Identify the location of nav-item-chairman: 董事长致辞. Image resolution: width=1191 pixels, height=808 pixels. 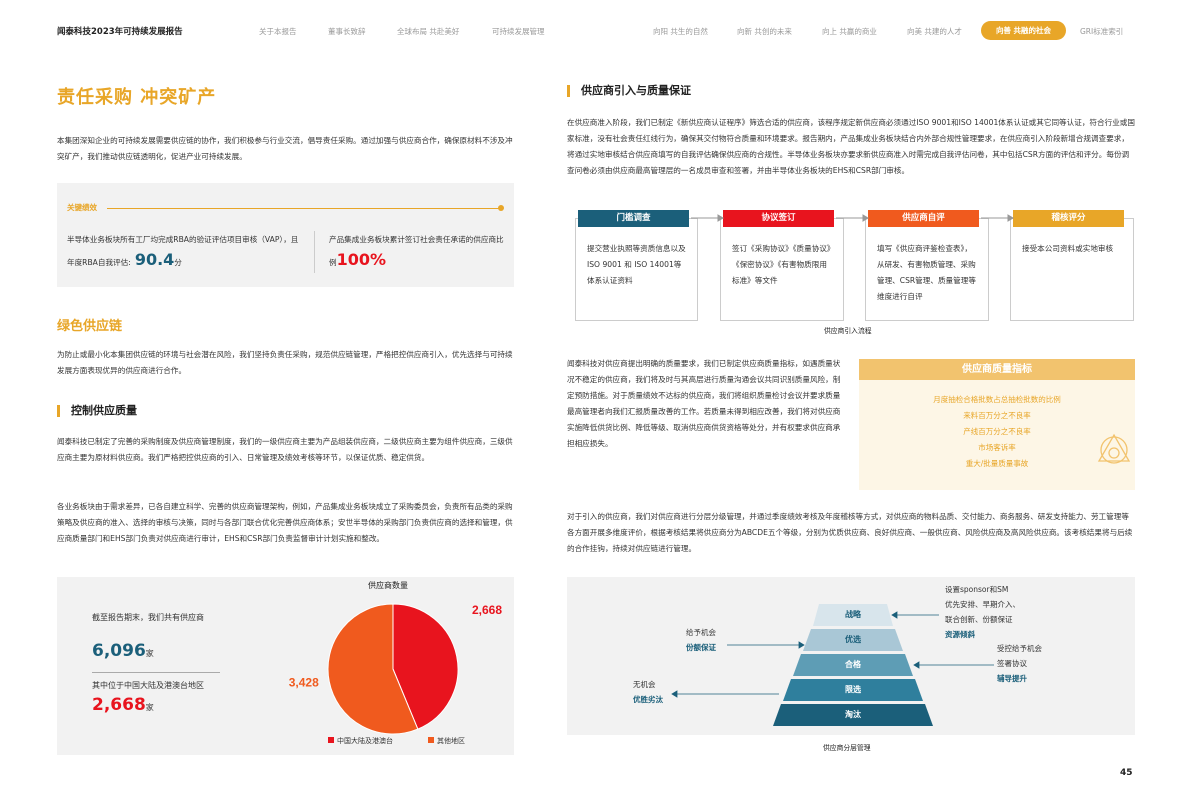
(347, 31).